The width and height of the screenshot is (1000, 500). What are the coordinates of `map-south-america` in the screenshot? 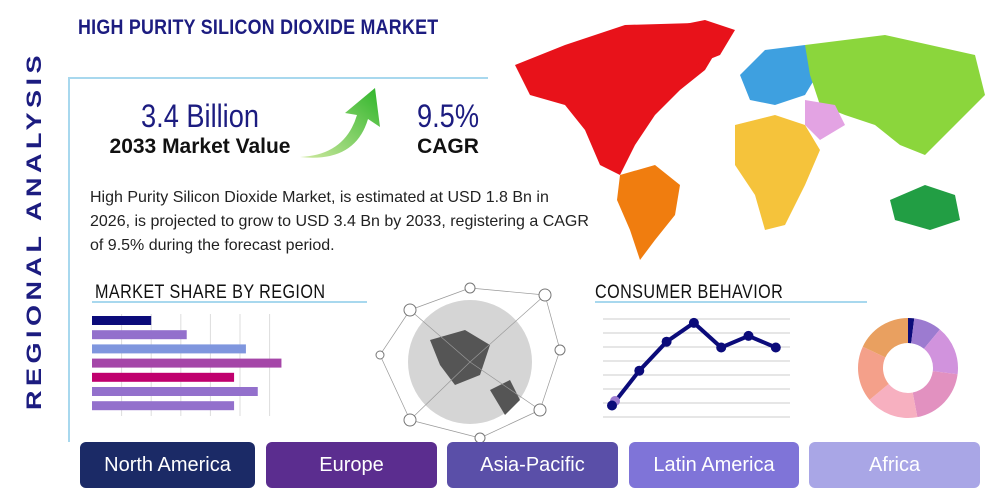 It's located at (648, 212).